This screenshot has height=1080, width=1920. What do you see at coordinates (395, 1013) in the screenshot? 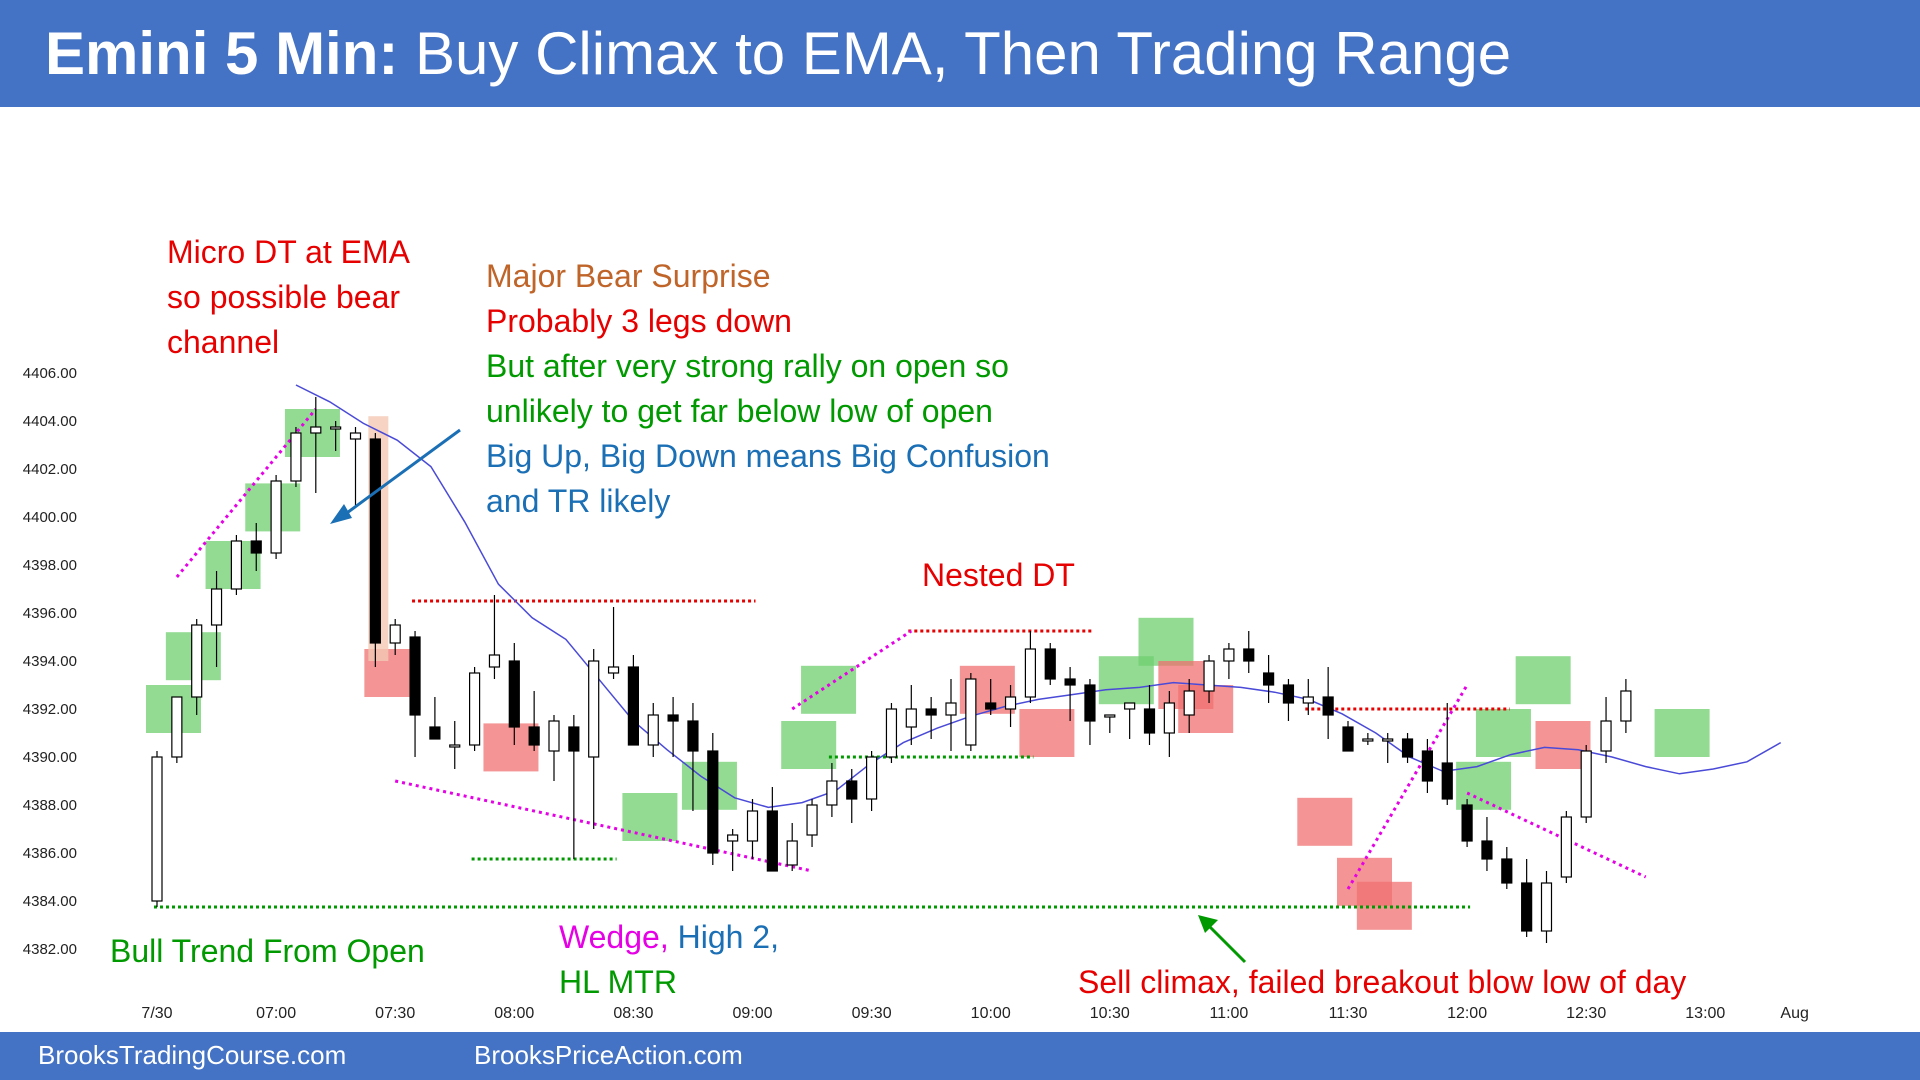
I see `x-tick-label: 07:30` at bounding box center [395, 1013].